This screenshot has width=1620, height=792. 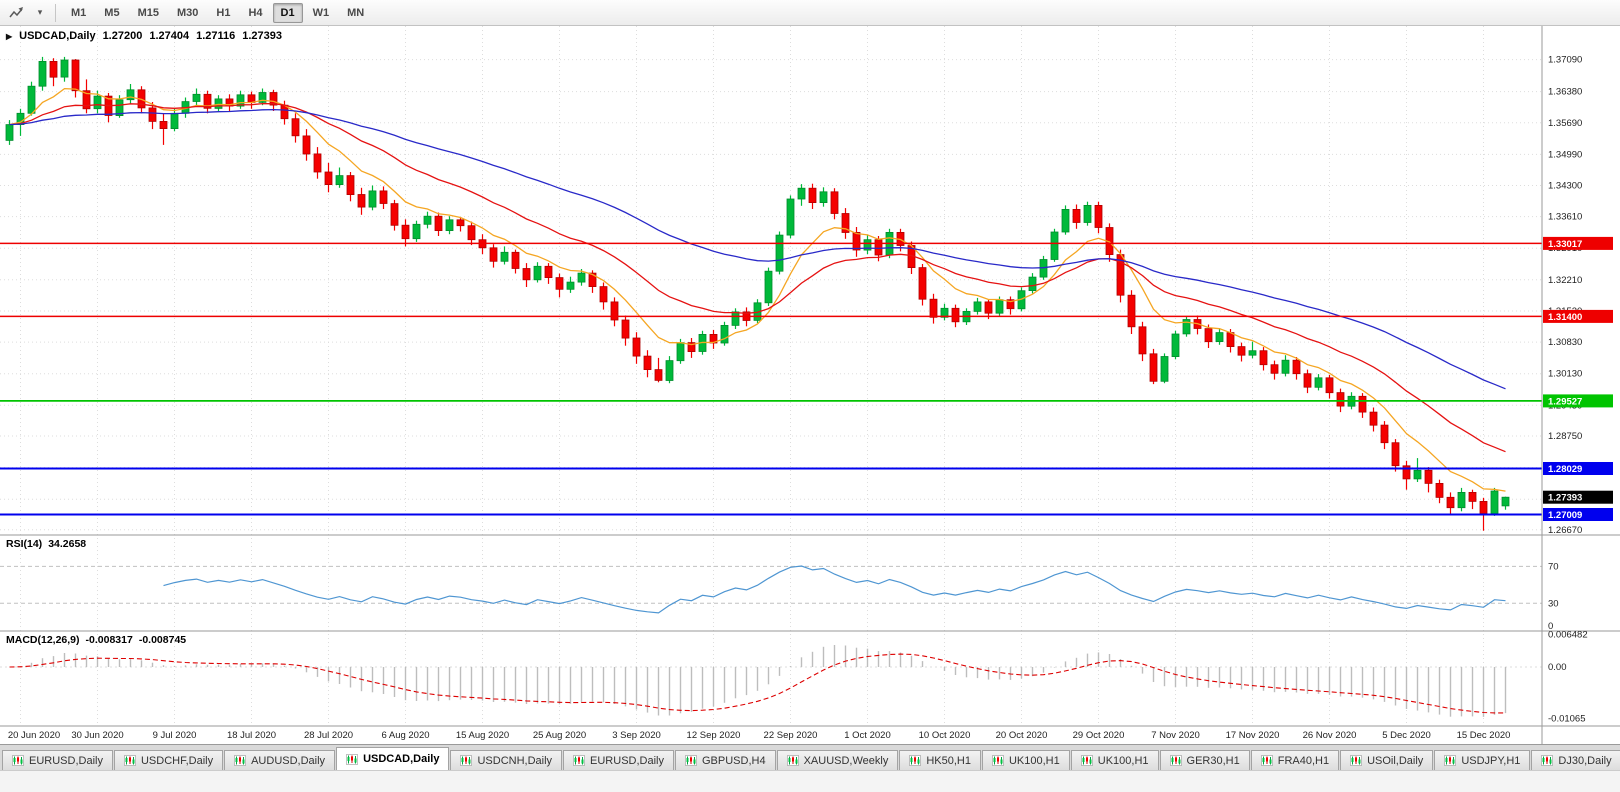 What do you see at coordinates (9, 36) in the screenshot?
I see `window-menu-icon: ▶` at bounding box center [9, 36].